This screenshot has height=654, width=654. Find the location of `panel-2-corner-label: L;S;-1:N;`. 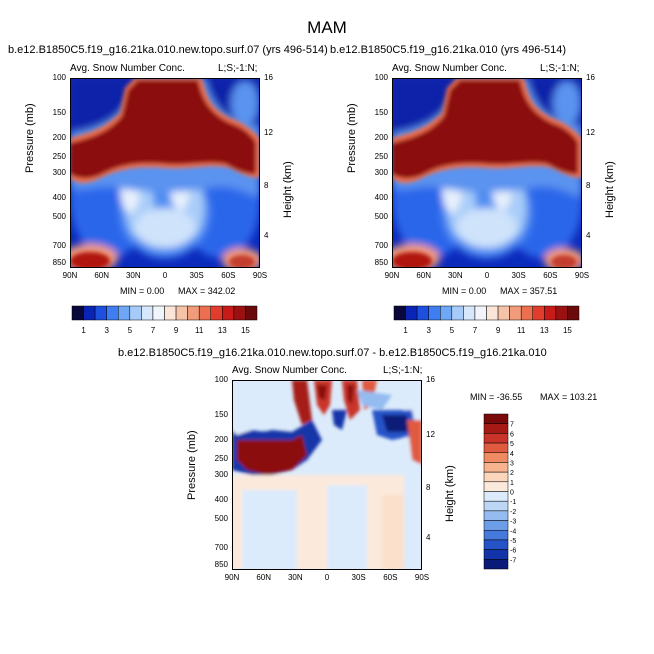

panel-2-corner-label: L;S;-1:N; is located at coordinates (560, 68).